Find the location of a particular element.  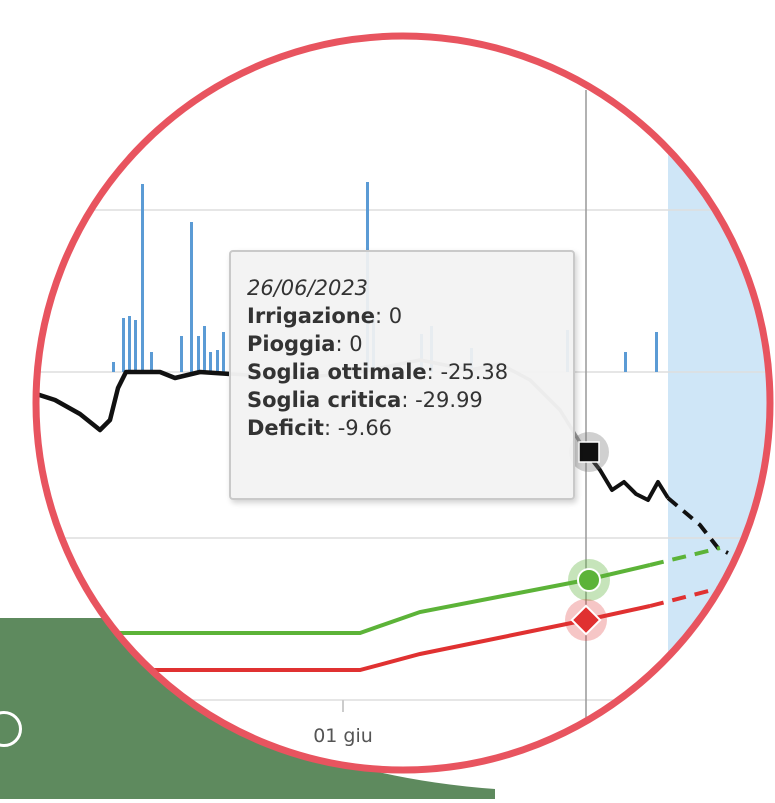

soglia-critica-marker is located at coordinates (586, 620).